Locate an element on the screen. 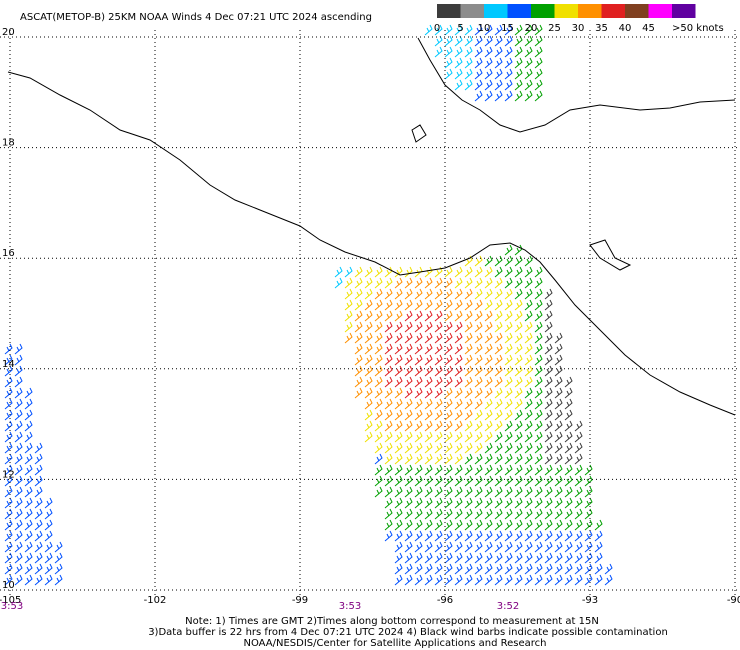  lat-label: 14 is located at coordinates (8, 364).